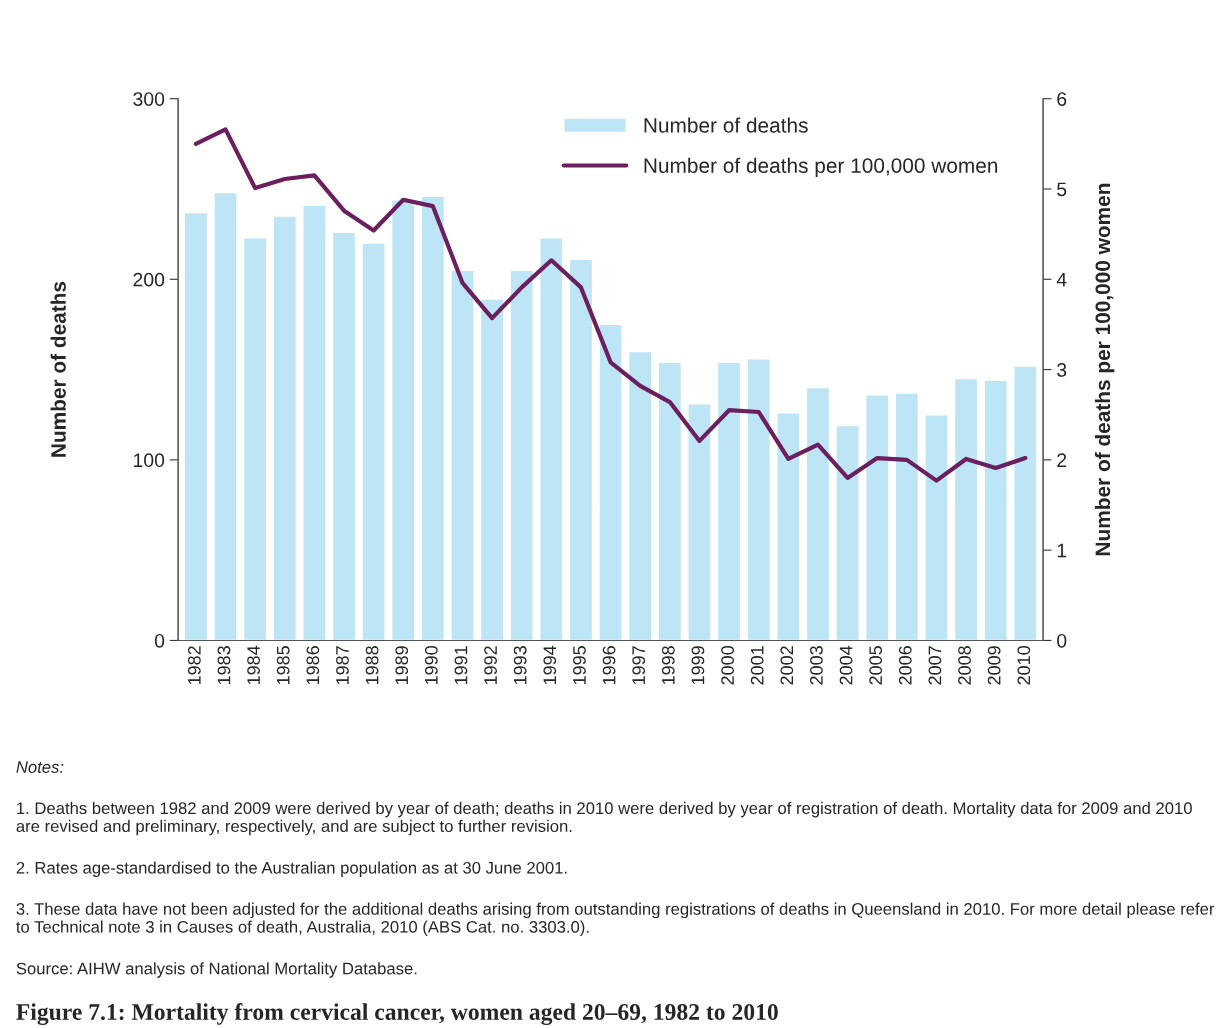 This screenshot has width=1220, height=1028. What do you see at coordinates (194, 665) in the screenshot?
I see `x-tick-label: 1982` at bounding box center [194, 665].